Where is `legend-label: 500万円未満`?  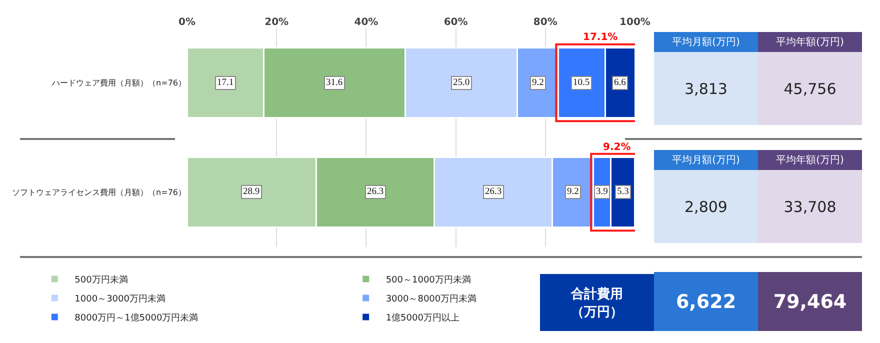
legend-label: 500万円未満 is located at coordinates (101, 280).